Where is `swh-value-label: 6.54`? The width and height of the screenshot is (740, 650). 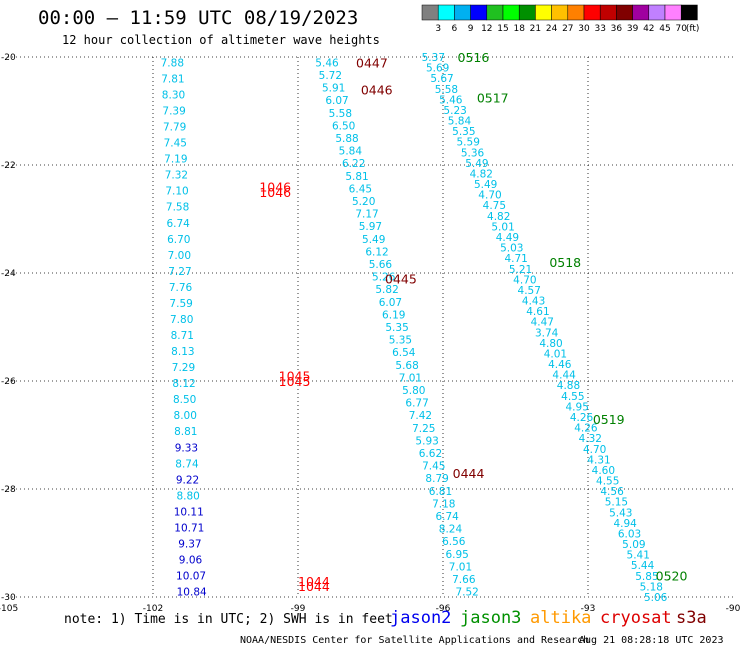 swh-value-label: 6.54 is located at coordinates (404, 353).